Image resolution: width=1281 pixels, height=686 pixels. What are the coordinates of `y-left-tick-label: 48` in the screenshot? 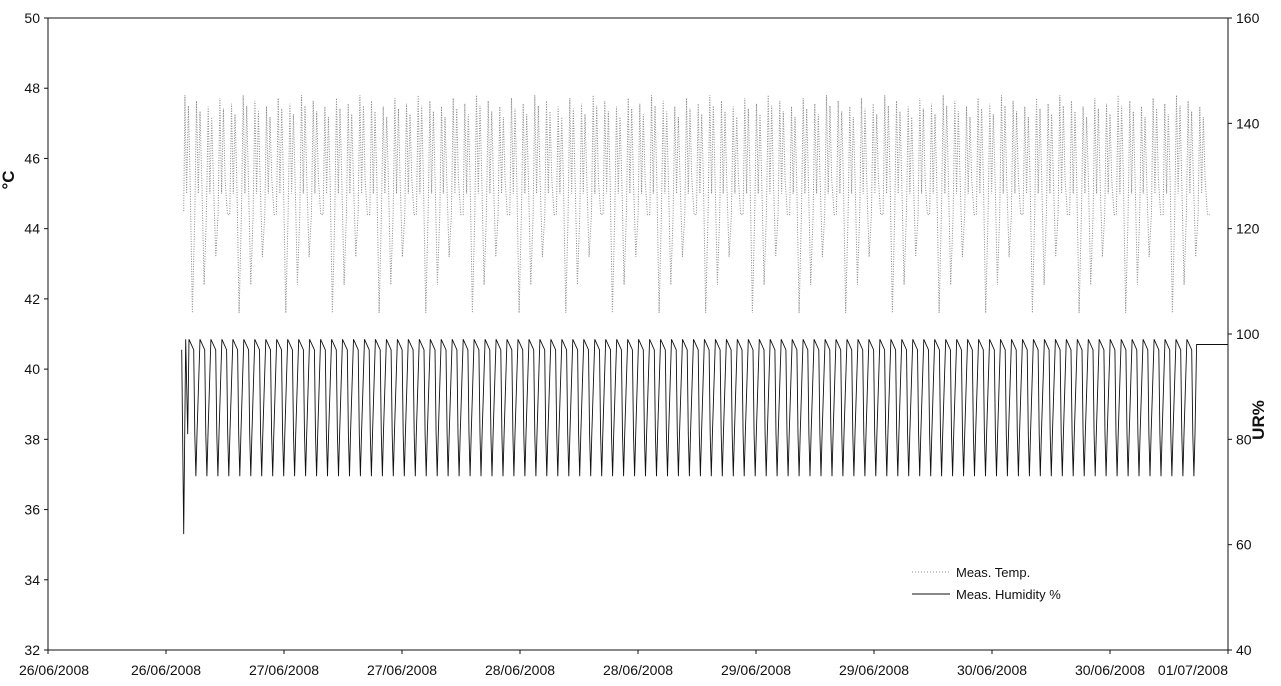 It's located at (32, 88).